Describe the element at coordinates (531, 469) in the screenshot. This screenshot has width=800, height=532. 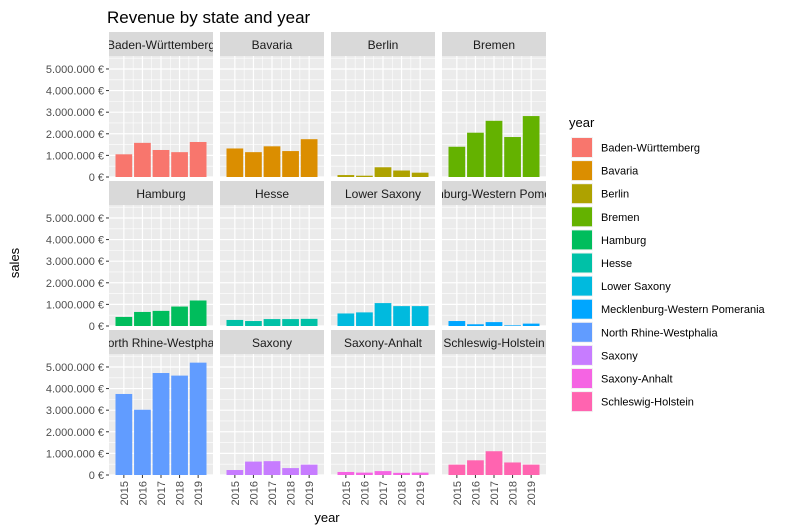
I see `bar-schleswig-holstein-2019` at that location.